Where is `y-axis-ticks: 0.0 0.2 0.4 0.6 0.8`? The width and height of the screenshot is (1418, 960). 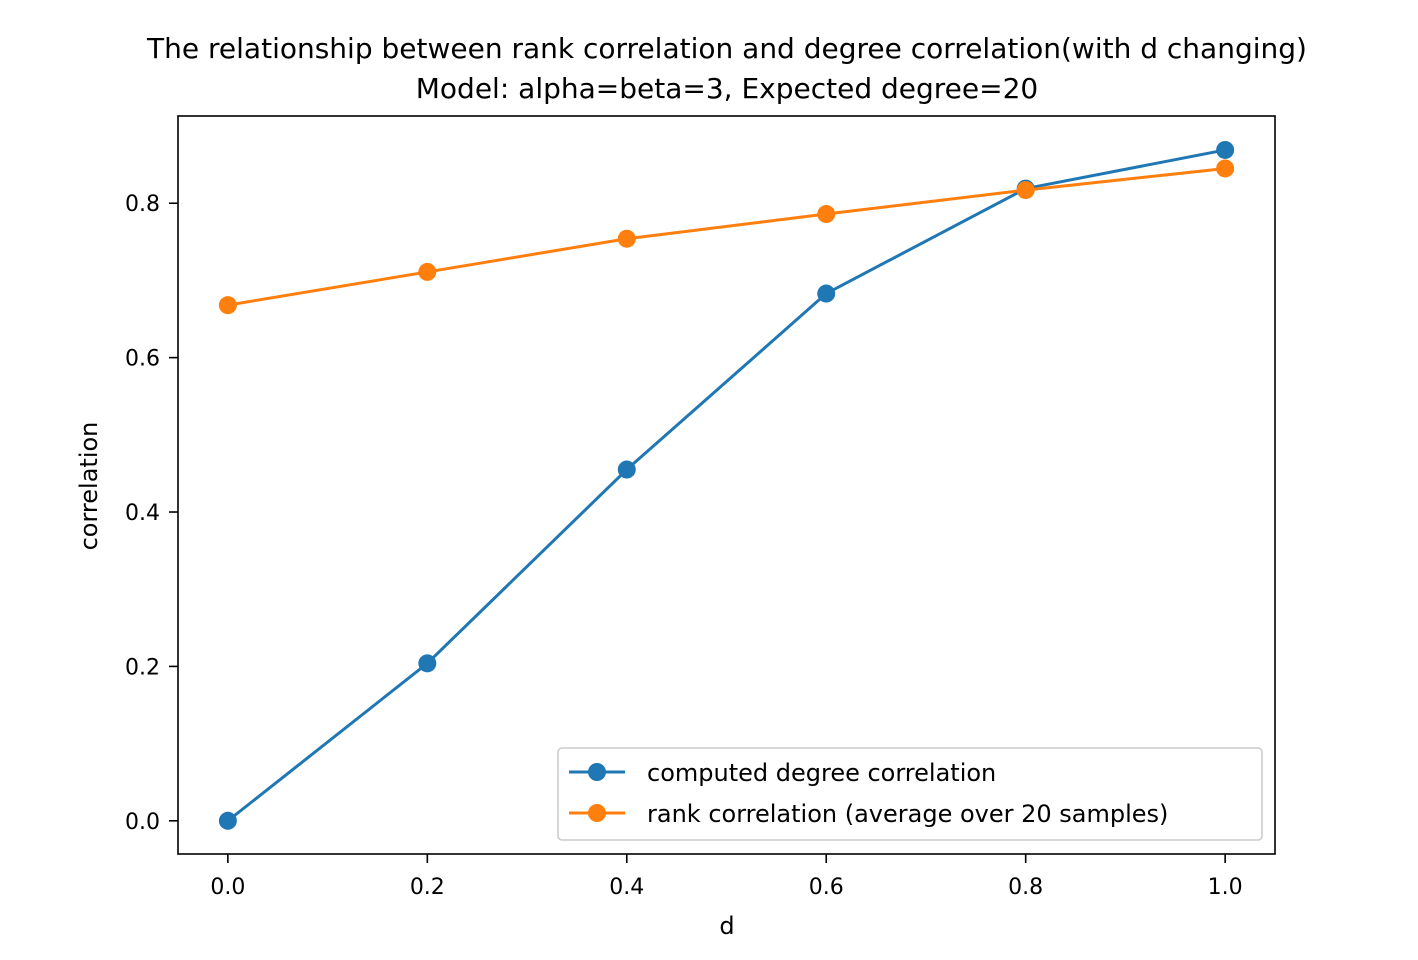 y-axis-ticks: 0.0 0.2 0.4 0.6 0.8 is located at coordinates (151, 513).